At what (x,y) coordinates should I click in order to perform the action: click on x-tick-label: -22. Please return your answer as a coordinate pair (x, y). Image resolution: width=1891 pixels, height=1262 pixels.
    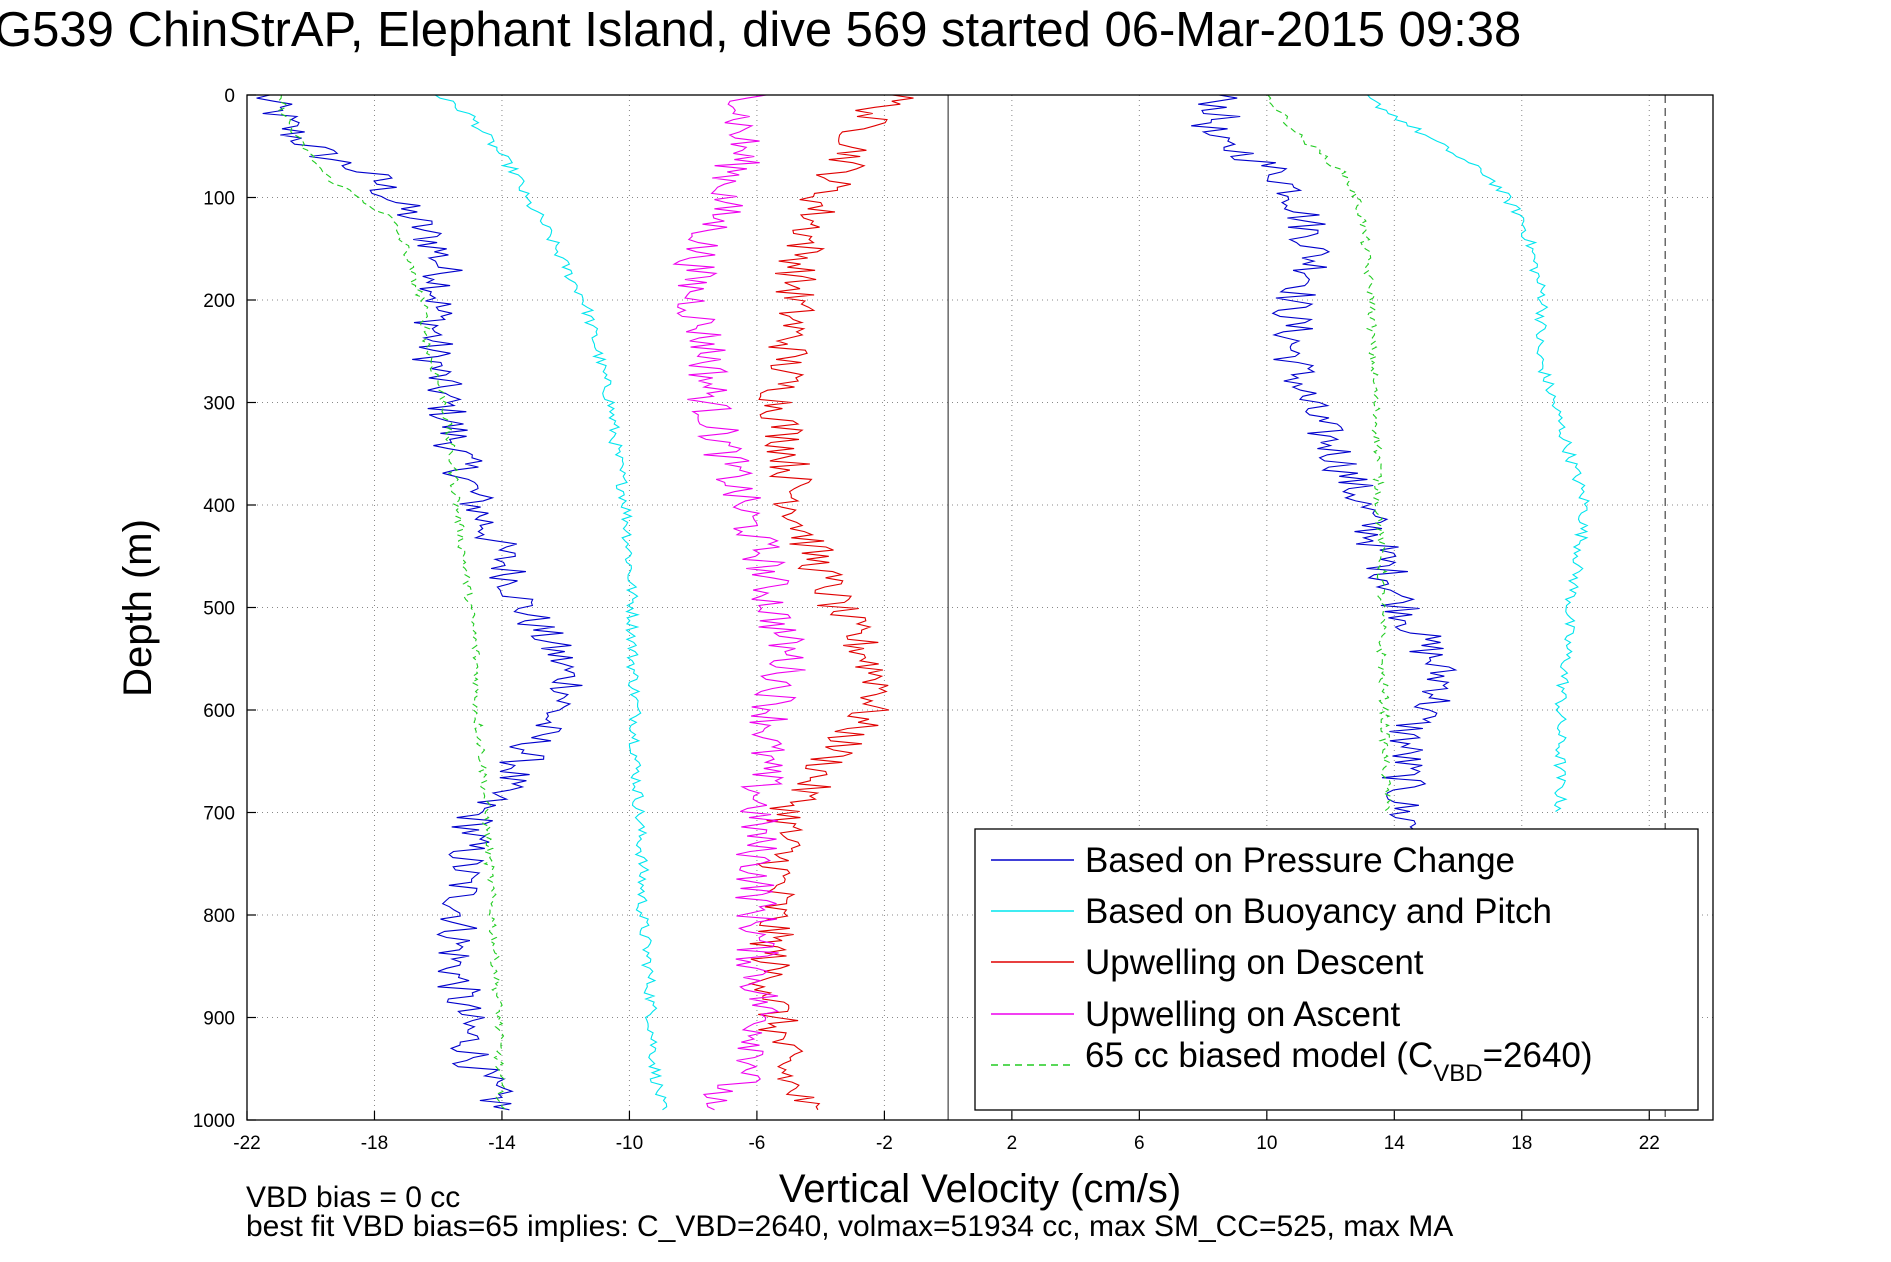
    Looking at the image, I should click on (246, 1143).